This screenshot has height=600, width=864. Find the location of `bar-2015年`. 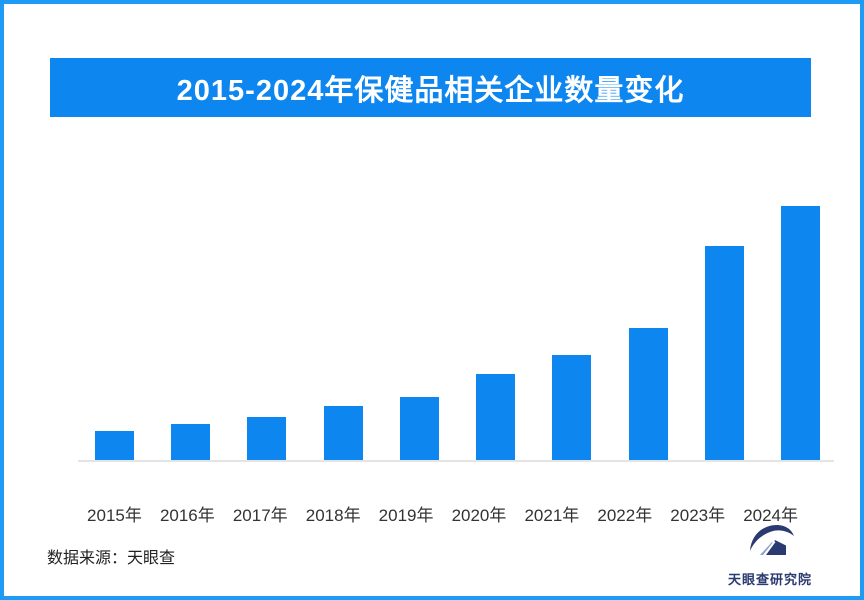

bar-2015年 is located at coordinates (114, 445).